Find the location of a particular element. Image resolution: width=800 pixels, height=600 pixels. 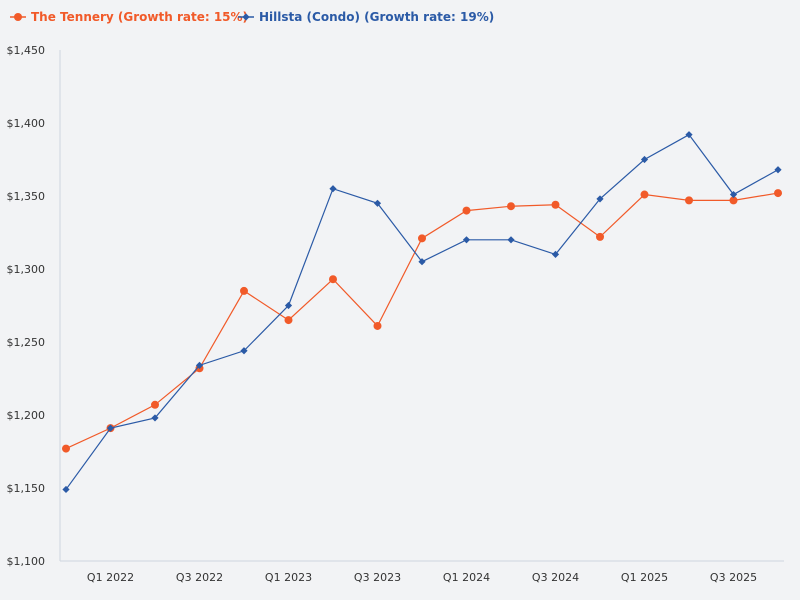

y-tick-label: $1,400 is located at coordinates (26, 123).